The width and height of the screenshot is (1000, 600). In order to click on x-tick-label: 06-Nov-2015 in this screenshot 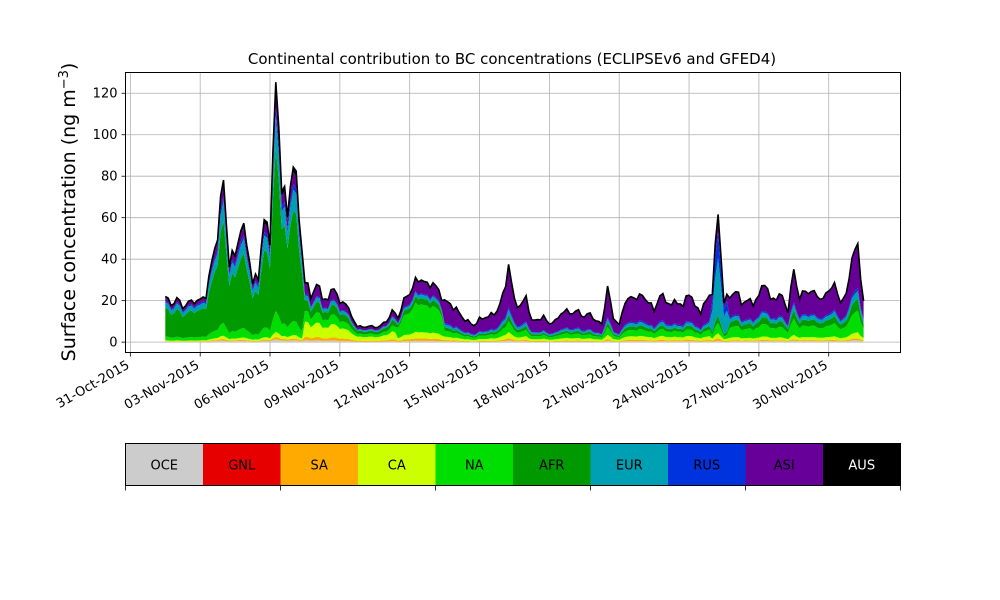, I will do `click(232, 385)`.